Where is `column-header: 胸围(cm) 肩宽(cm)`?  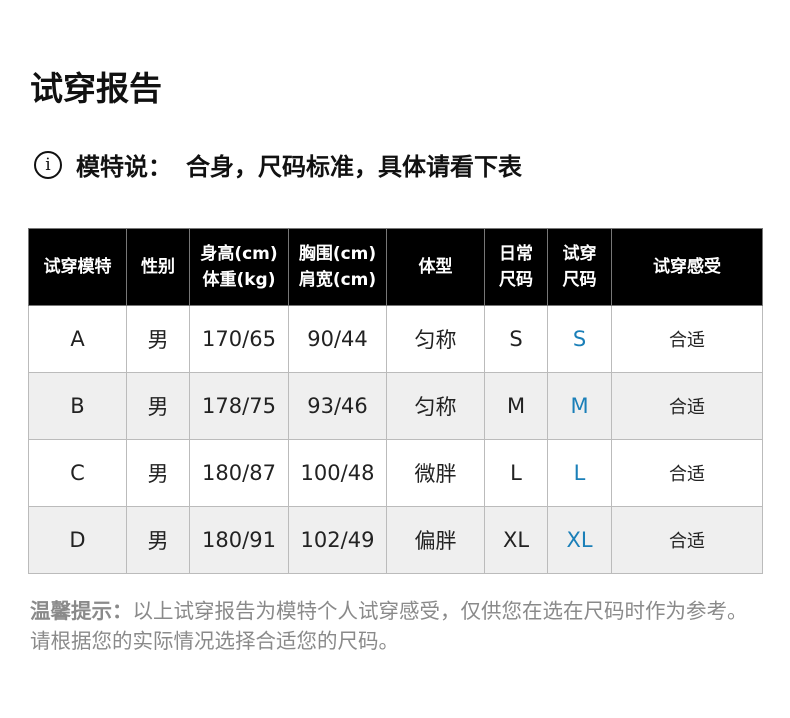
column-header: 胸围(cm) 肩宽(cm) is located at coordinates (337, 267).